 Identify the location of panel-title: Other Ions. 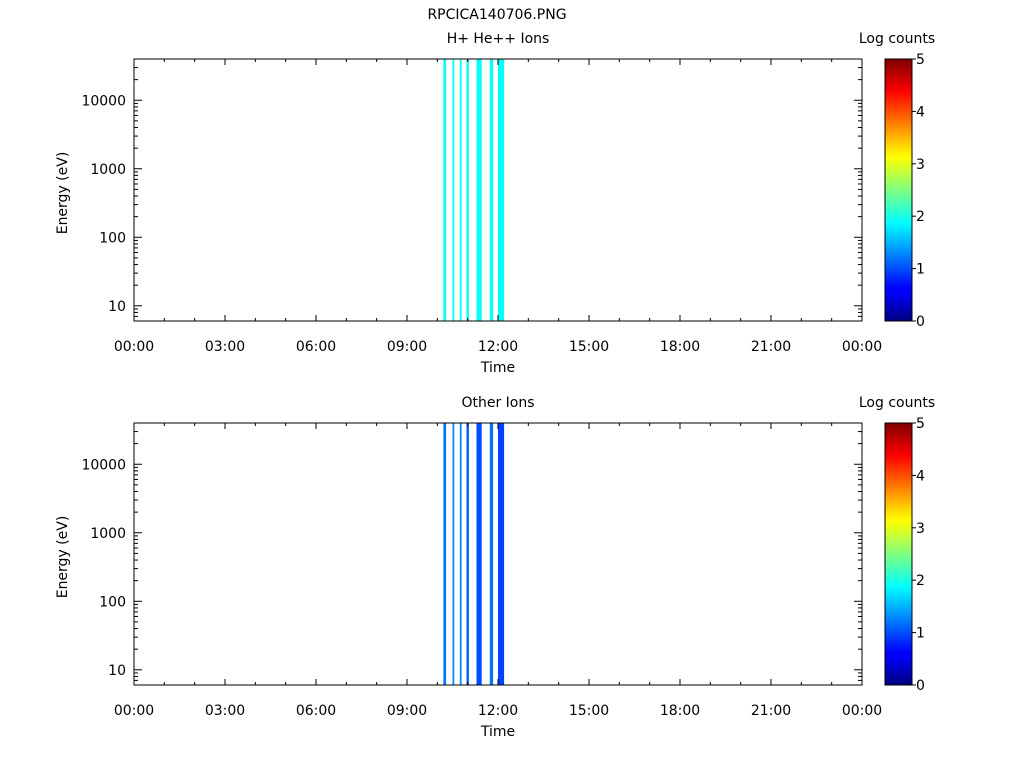
(497, 403).